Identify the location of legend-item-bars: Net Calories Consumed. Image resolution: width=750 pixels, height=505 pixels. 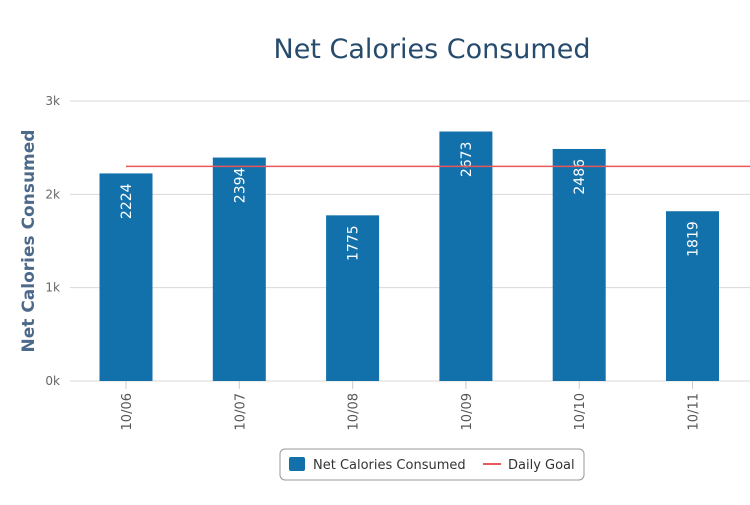
(377, 465).